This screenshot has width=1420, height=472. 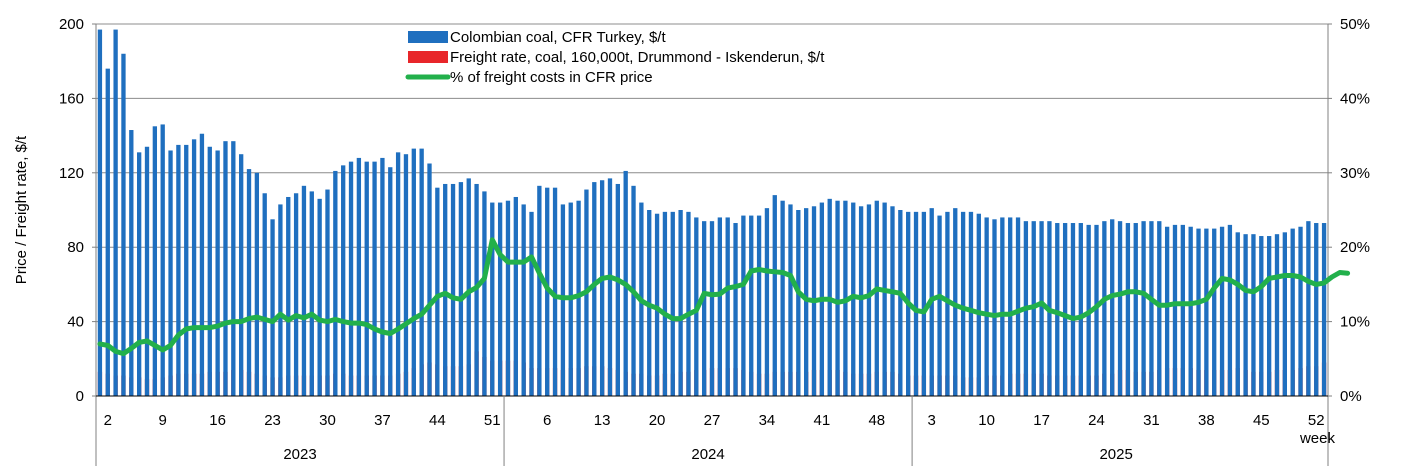 I want to click on x-tick-label: 52, so click(x=1316, y=420).